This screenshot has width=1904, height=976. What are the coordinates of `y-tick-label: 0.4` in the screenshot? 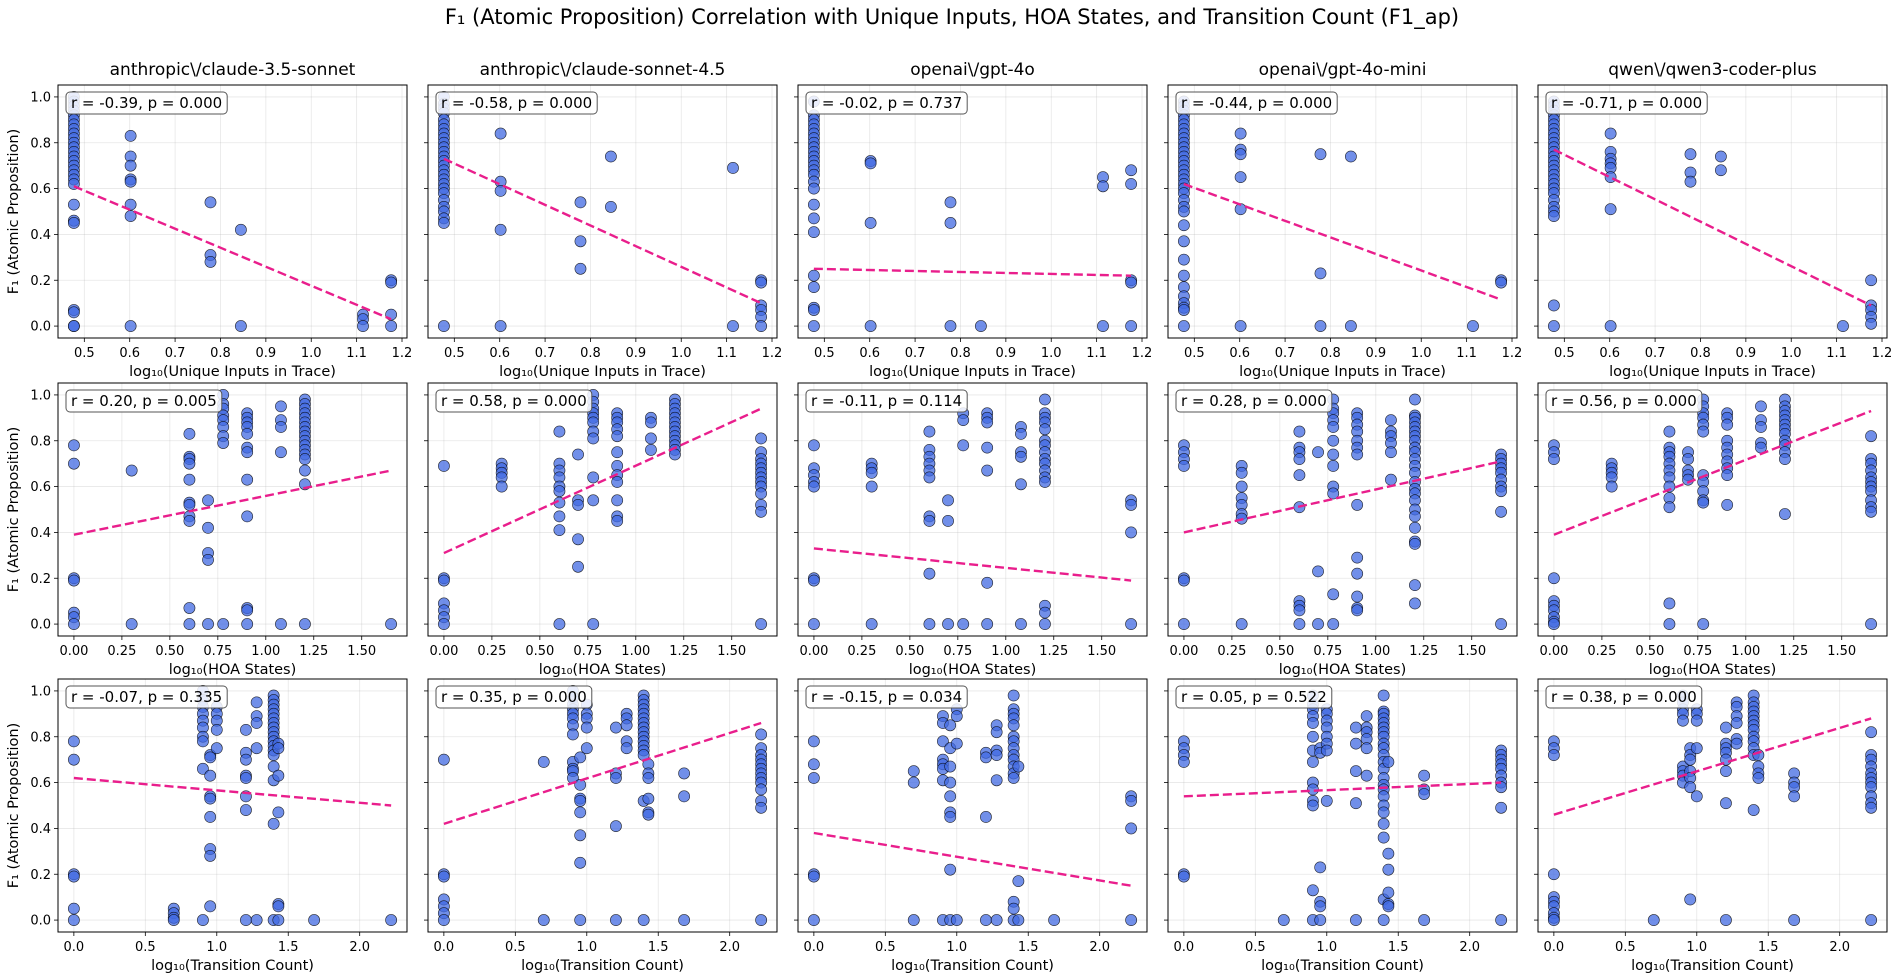 It's located at (40, 235).